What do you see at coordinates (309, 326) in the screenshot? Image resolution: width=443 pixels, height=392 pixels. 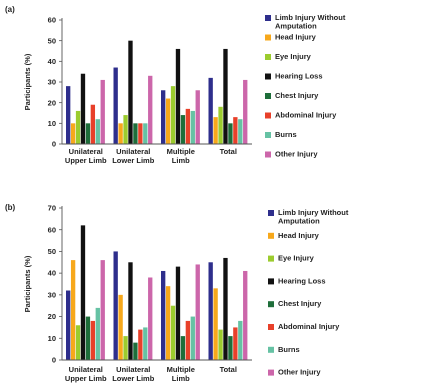 I see `legend-entry: Abdominal Injury` at bounding box center [309, 326].